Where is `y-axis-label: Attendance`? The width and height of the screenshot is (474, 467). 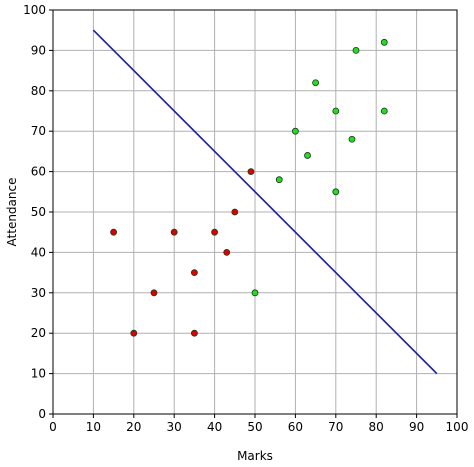
y-axis-label: Attendance is located at coordinates (12, 212).